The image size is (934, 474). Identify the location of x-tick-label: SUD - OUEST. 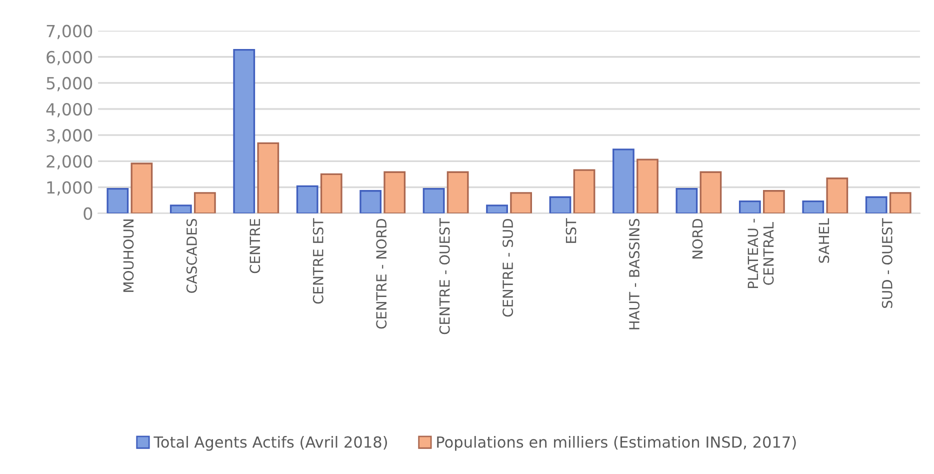
(887, 263).